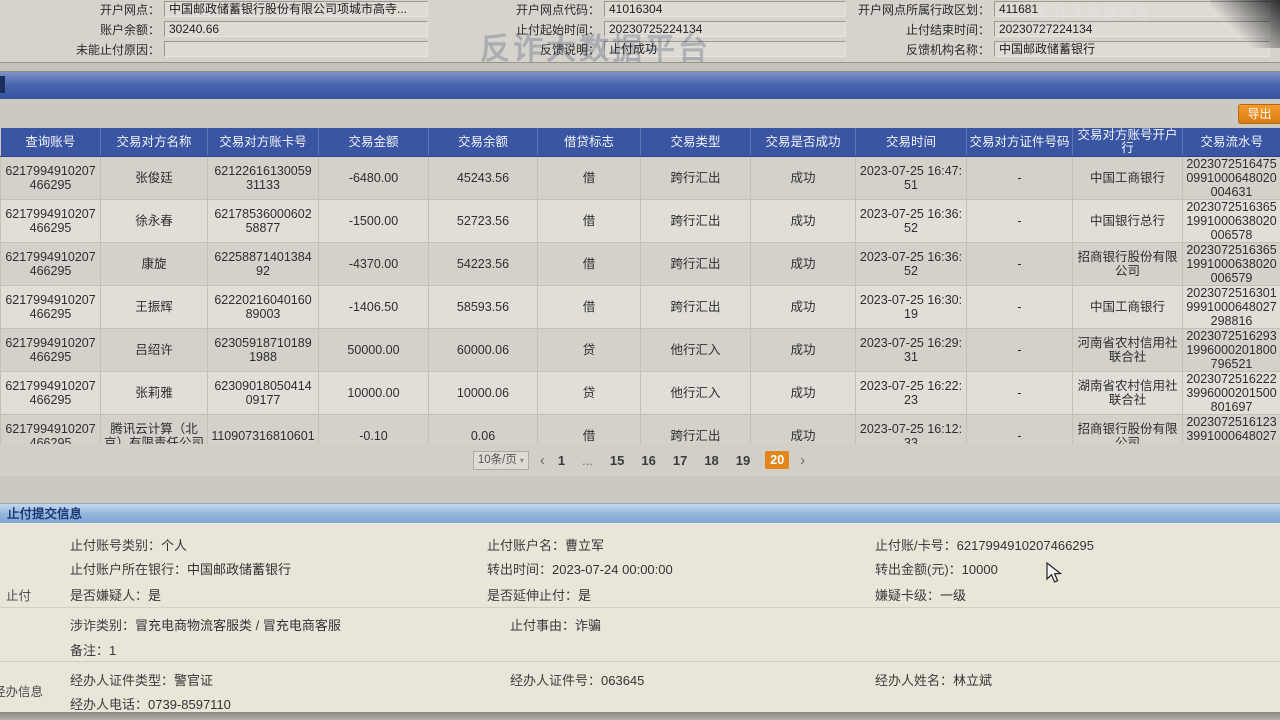 This screenshot has height=720, width=1280. What do you see at coordinates (777, 460) in the screenshot?
I see `page-number-current: 20` at bounding box center [777, 460].